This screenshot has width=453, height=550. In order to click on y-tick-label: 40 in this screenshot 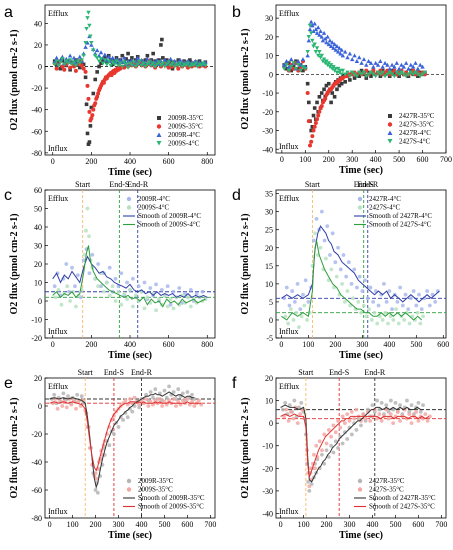, I will do `click(38, 23)`.